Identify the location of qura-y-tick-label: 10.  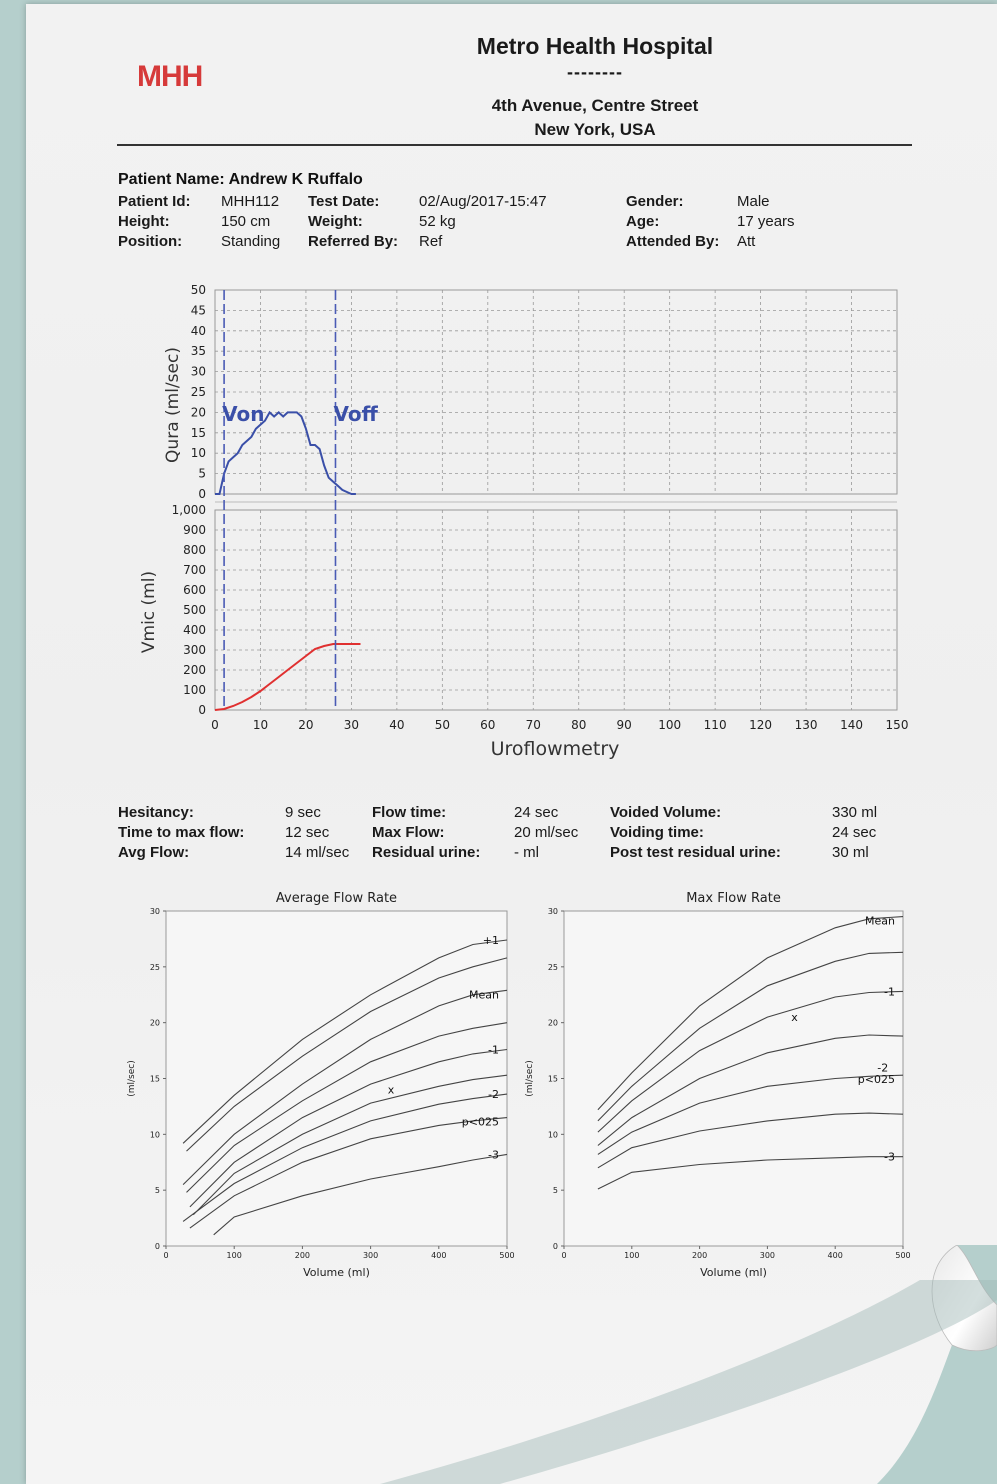
(198, 453).